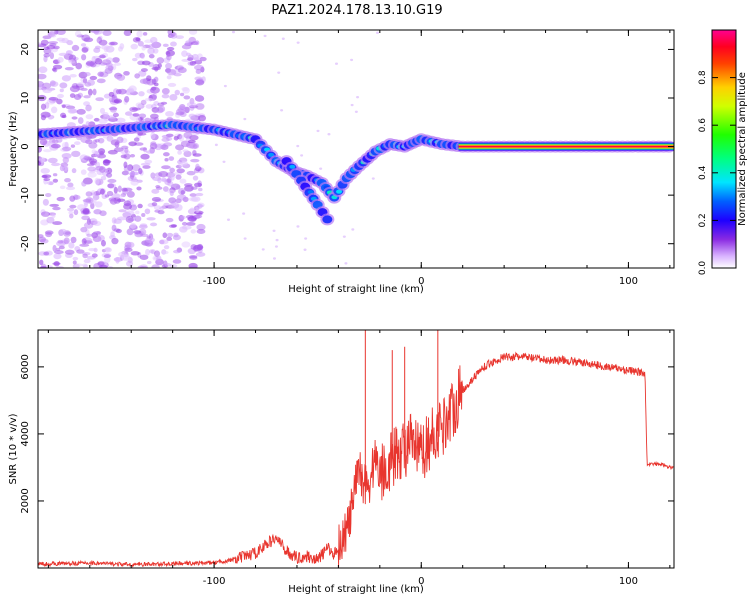 The image size is (750, 600). Describe the element at coordinates (25, 98) in the screenshot. I see `spectrogram-ytick-label: 10` at that location.